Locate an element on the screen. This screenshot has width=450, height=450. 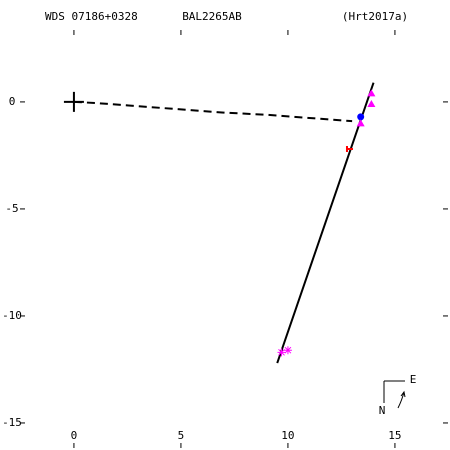
compass-east: E is located at coordinates (413, 379).